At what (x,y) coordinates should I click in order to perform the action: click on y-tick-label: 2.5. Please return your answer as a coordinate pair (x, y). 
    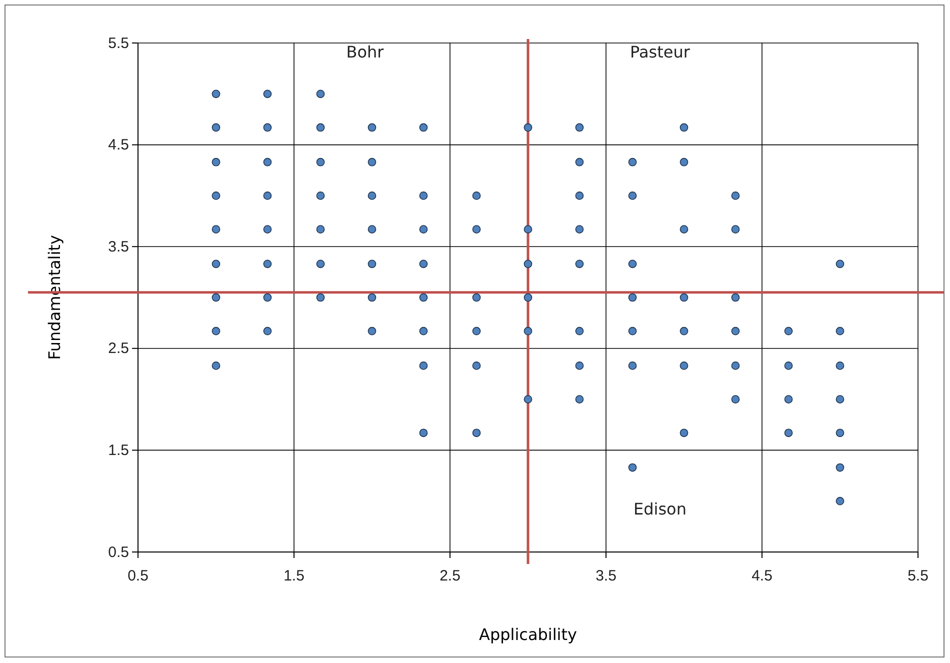
    Looking at the image, I should click on (118, 349).